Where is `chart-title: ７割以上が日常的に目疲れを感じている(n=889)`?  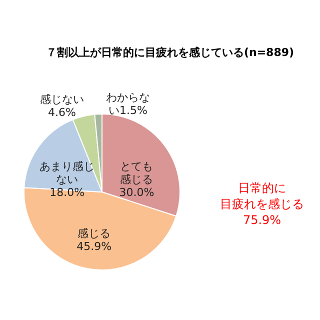 chart-title: ７割以上が日常的に目疲れを感じている(n=889) is located at coordinates (170, 52).